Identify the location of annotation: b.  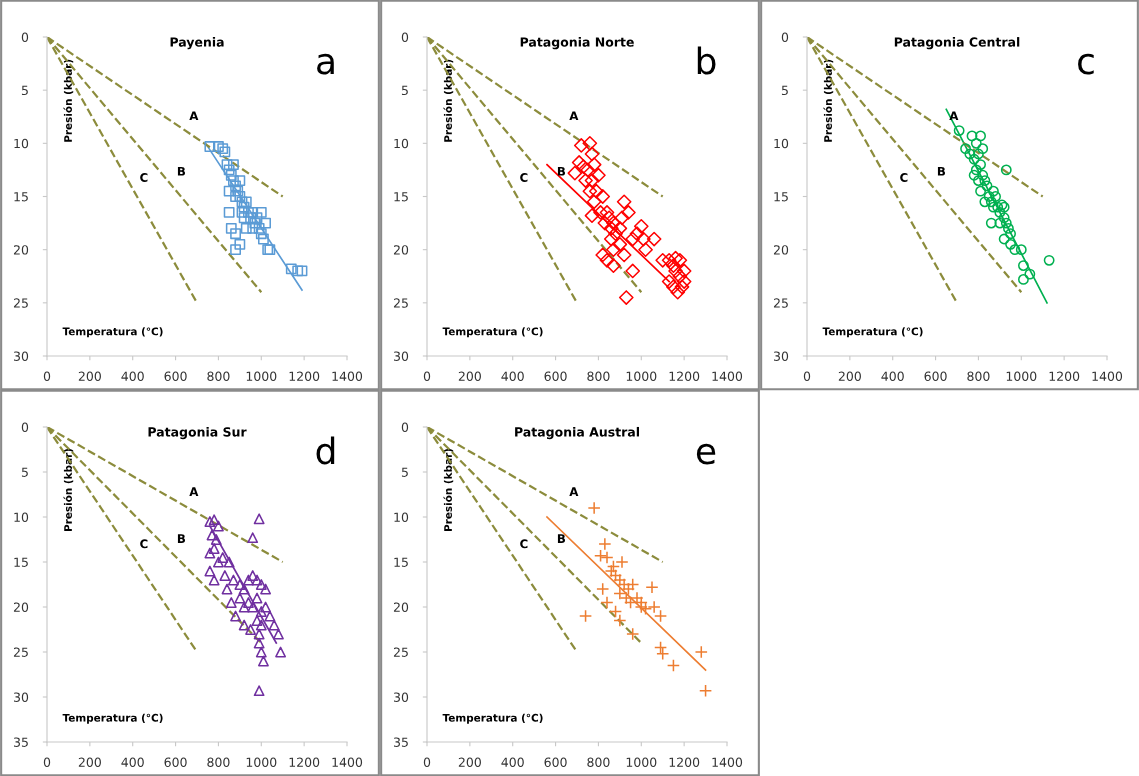
(706, 60).